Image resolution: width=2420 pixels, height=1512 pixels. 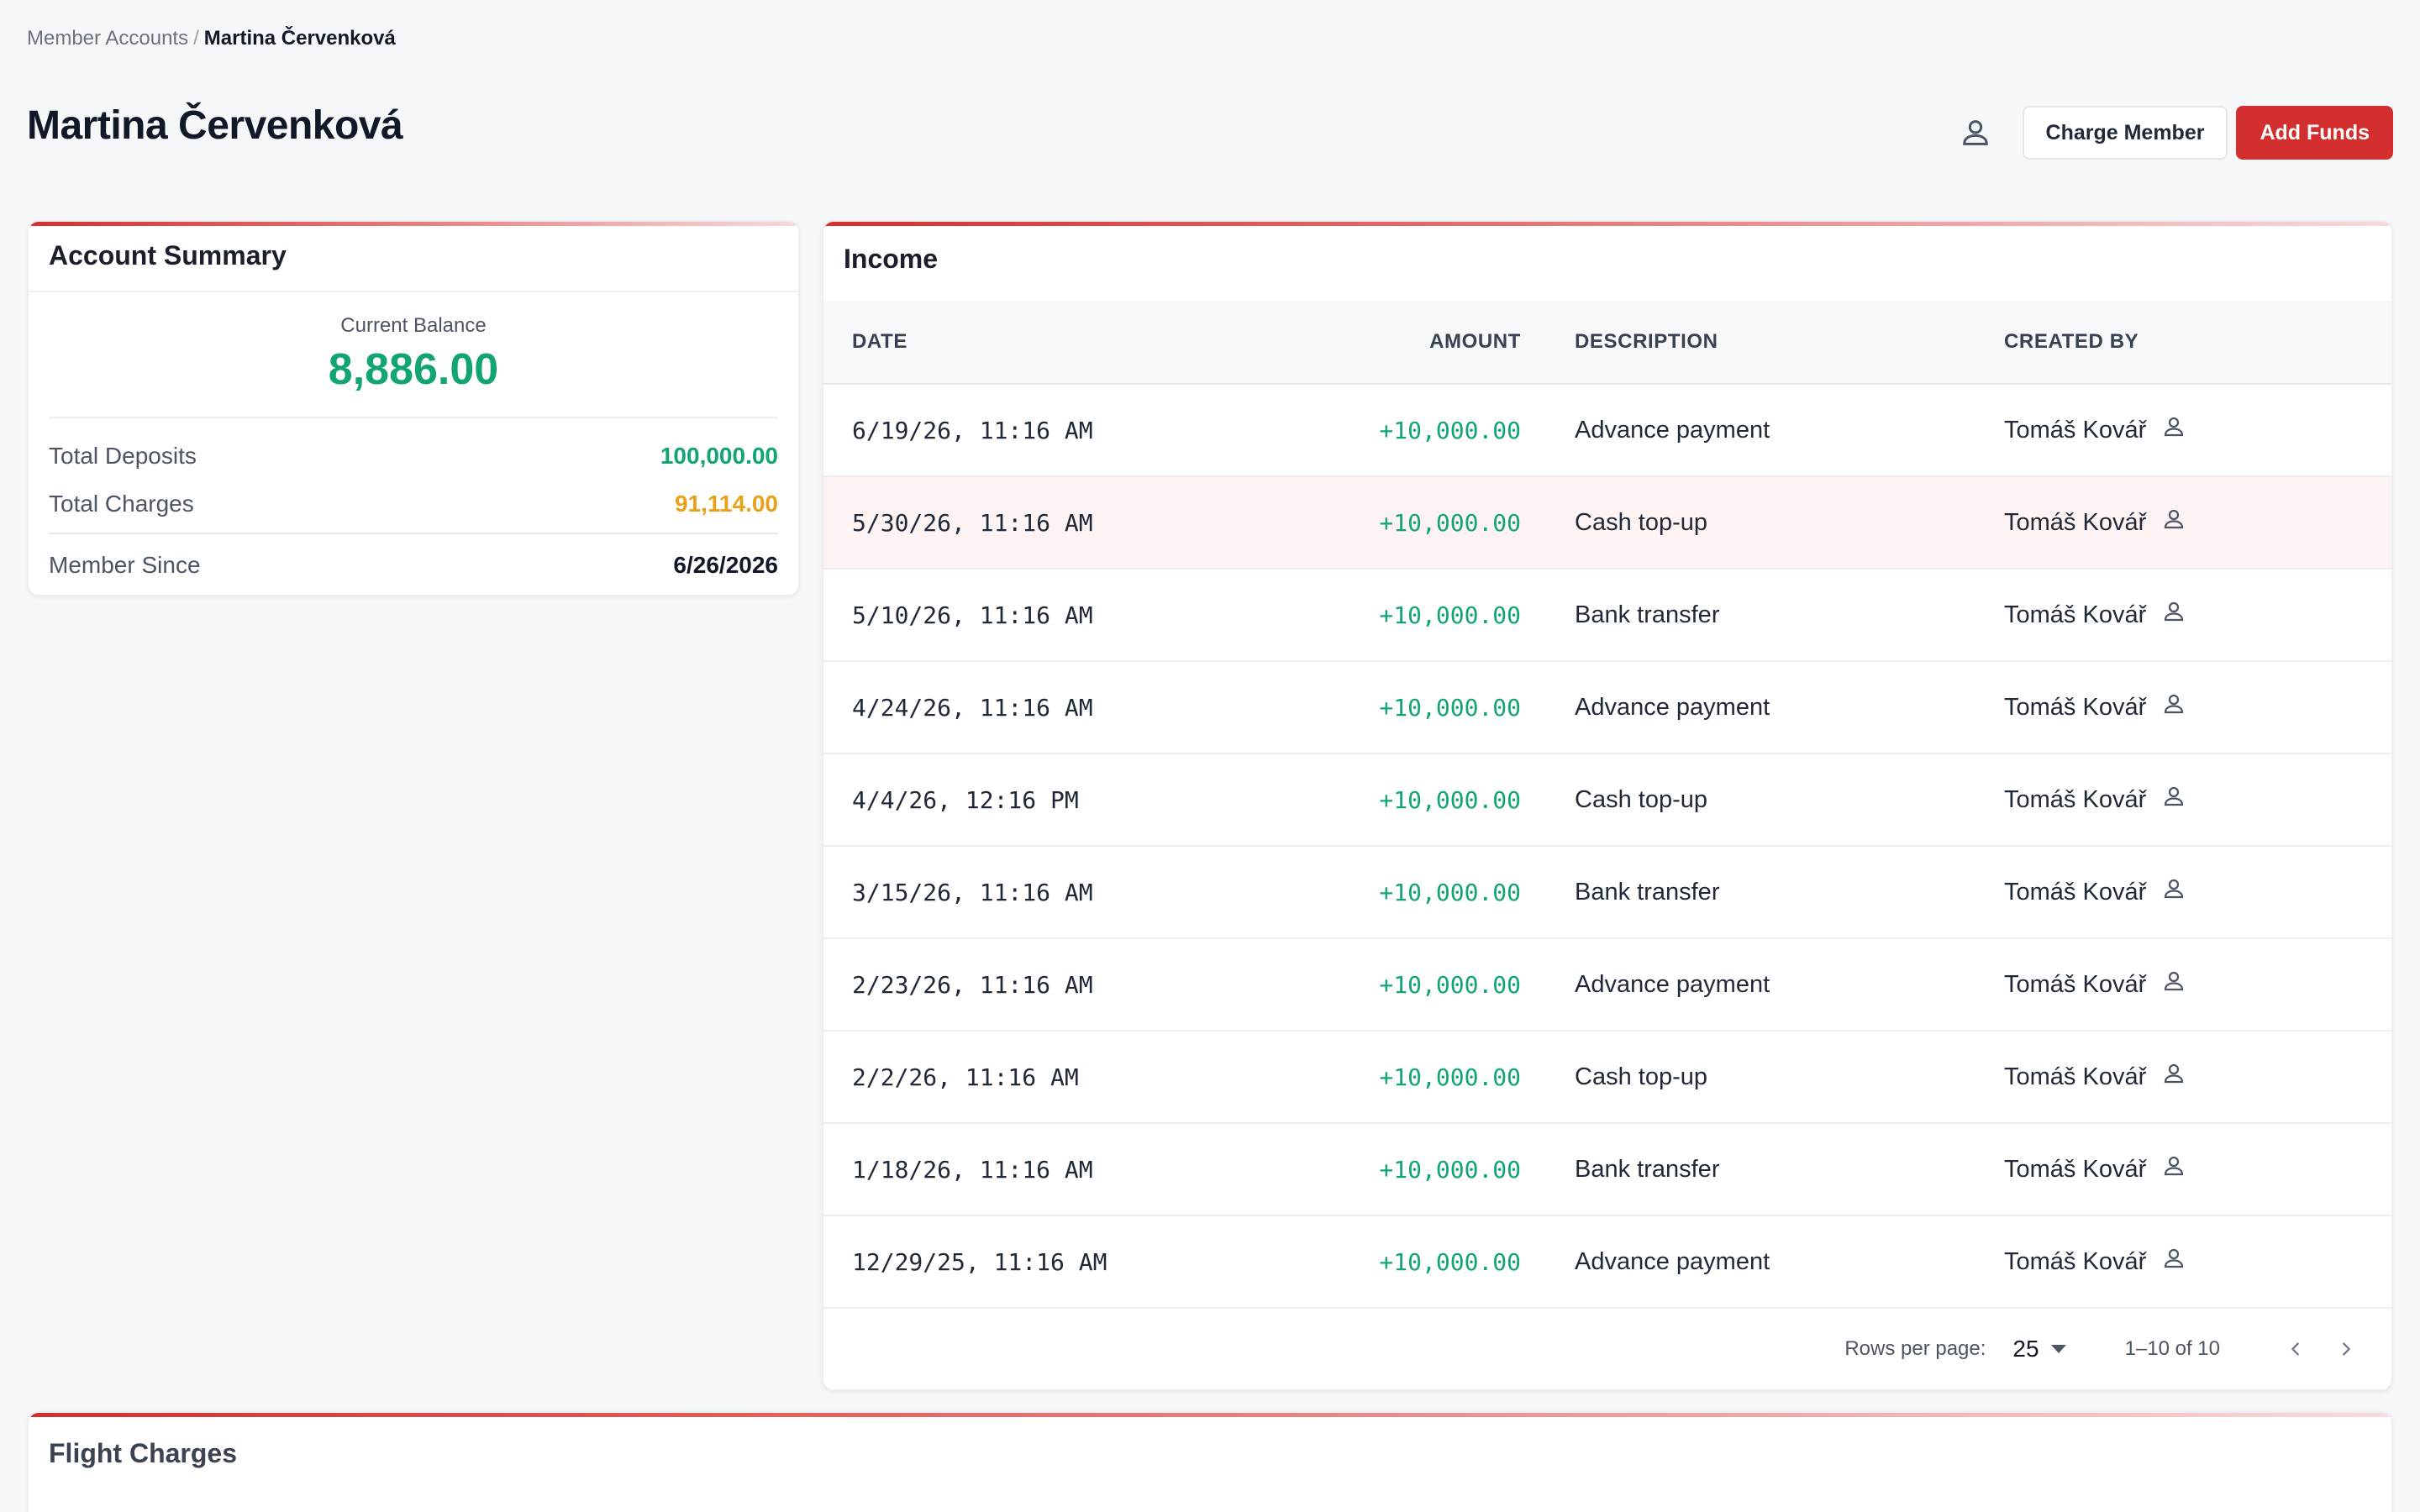 What do you see at coordinates (965, 1077) in the screenshot?
I see `cell-date: 2/2/26, 11:16 AM` at bounding box center [965, 1077].